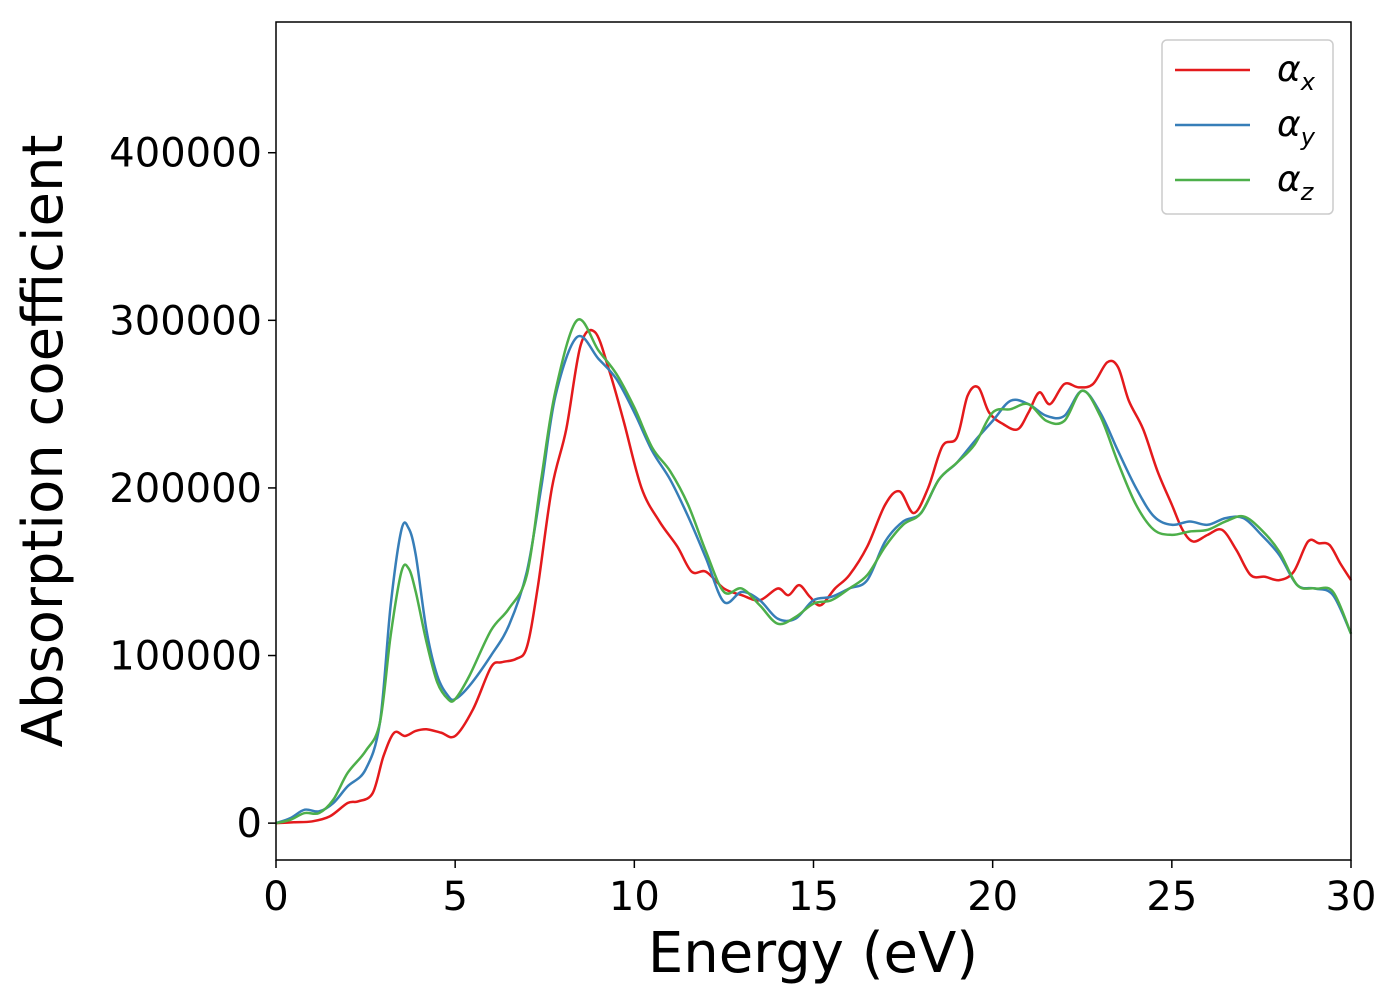 This screenshot has height=1000, width=1400. I want to click on x-tick-label: 5, so click(454, 897).